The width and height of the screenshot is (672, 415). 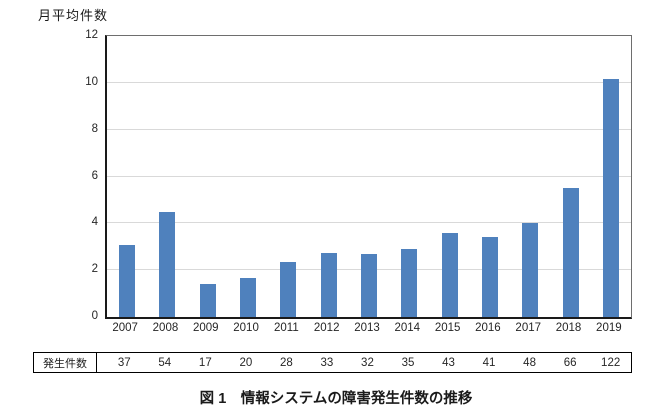 What do you see at coordinates (205, 328) in the screenshot?
I see `x-tick-label: 2009` at bounding box center [205, 328].